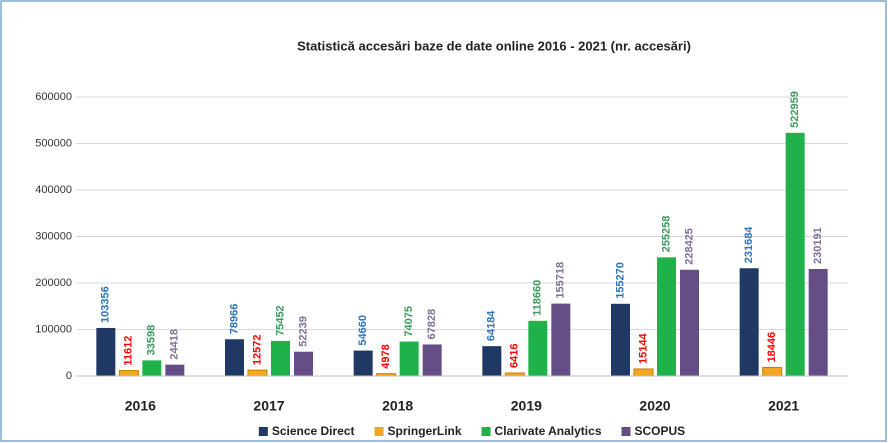 The width and height of the screenshot is (888, 443). What do you see at coordinates (53, 236) in the screenshot?
I see `y-tick-label: 300000` at bounding box center [53, 236].